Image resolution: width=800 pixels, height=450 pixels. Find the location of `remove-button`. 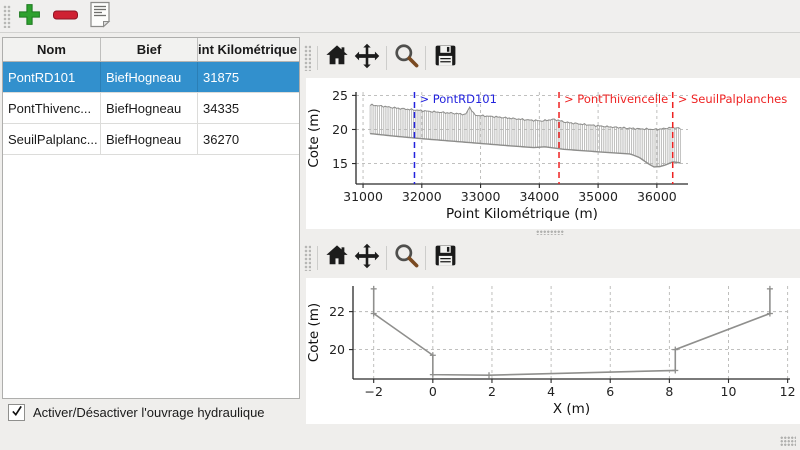

remove-button is located at coordinates (65, 17).